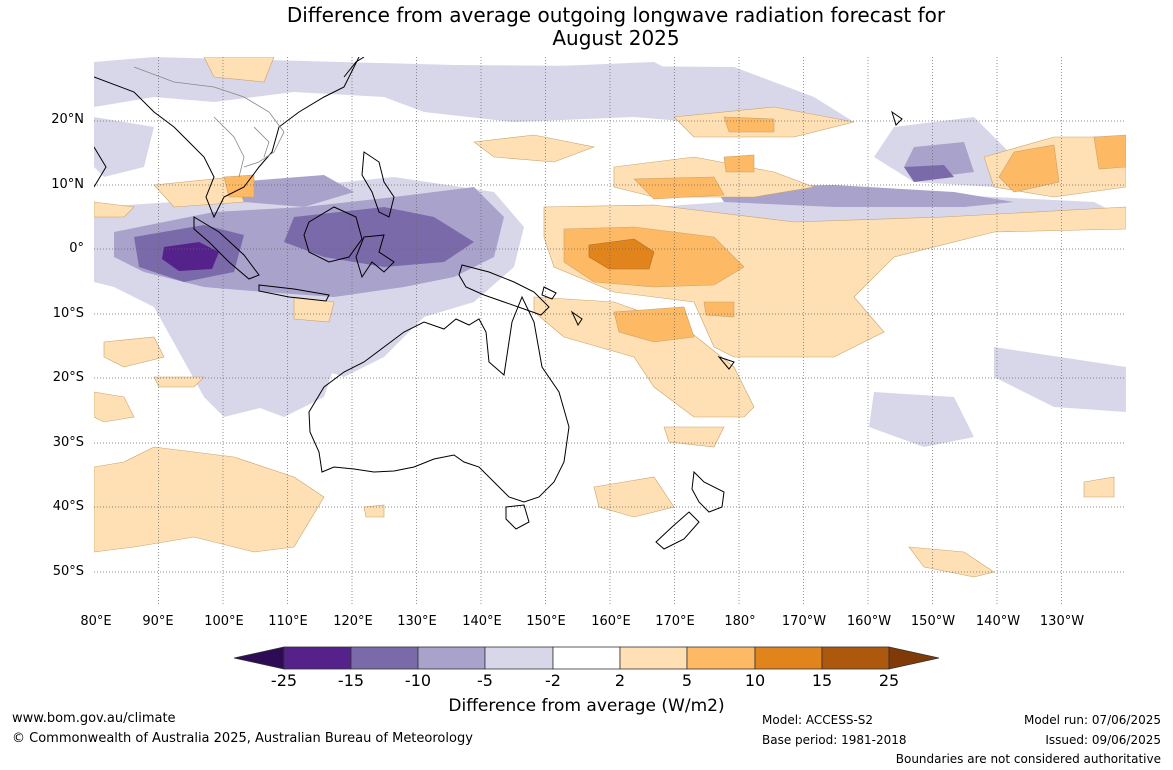 The image size is (1173, 770). Describe the element at coordinates (549, 293) in the screenshot. I see `bismarck-islands` at that location.